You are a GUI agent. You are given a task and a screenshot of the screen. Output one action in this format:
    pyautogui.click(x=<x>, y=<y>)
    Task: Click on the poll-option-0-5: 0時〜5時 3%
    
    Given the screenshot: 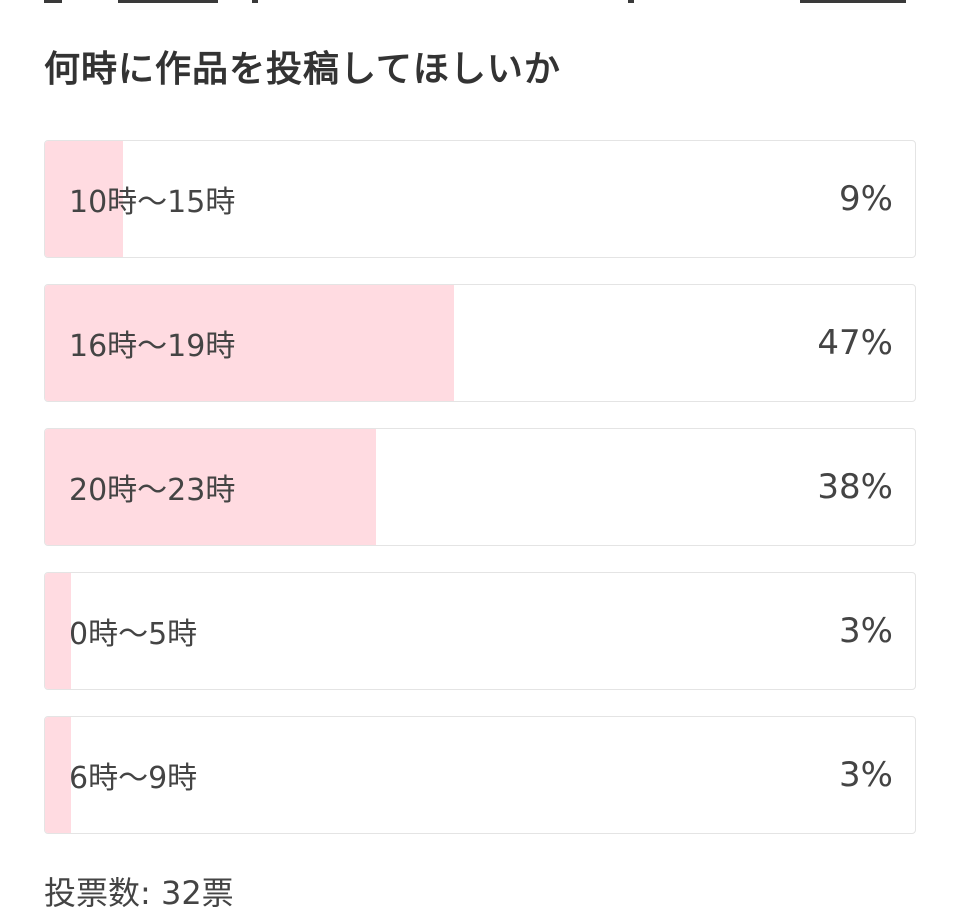 What is the action you would take?
    pyautogui.click(x=480, y=631)
    